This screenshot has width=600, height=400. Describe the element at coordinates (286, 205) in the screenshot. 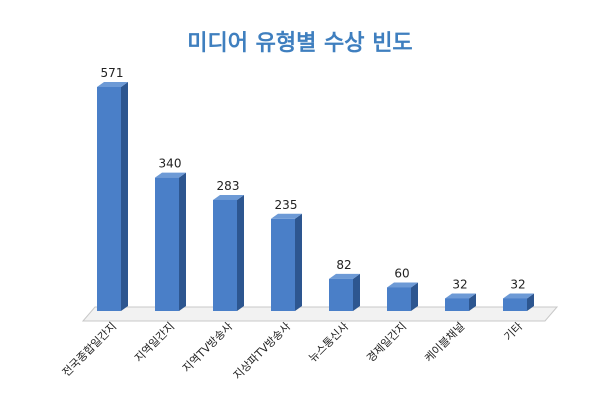

I see `value-label: 235` at that location.